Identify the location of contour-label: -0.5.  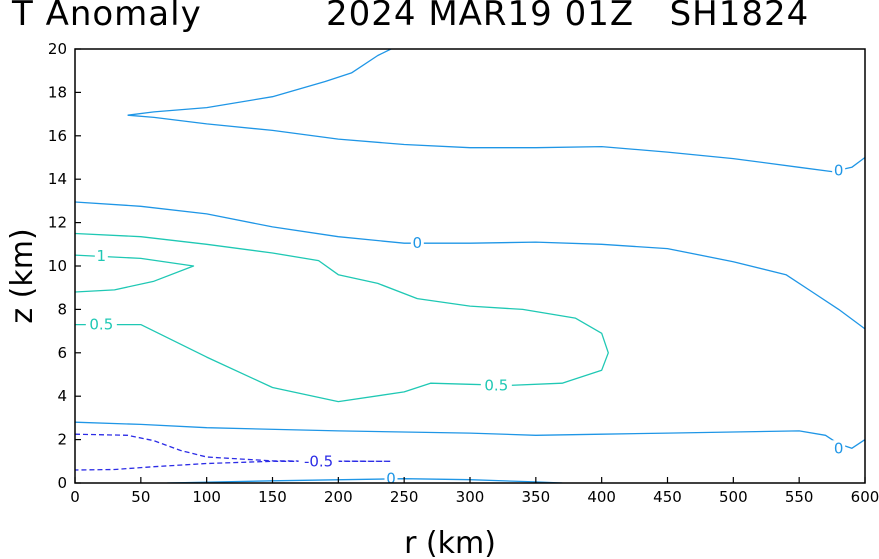
(318, 461).